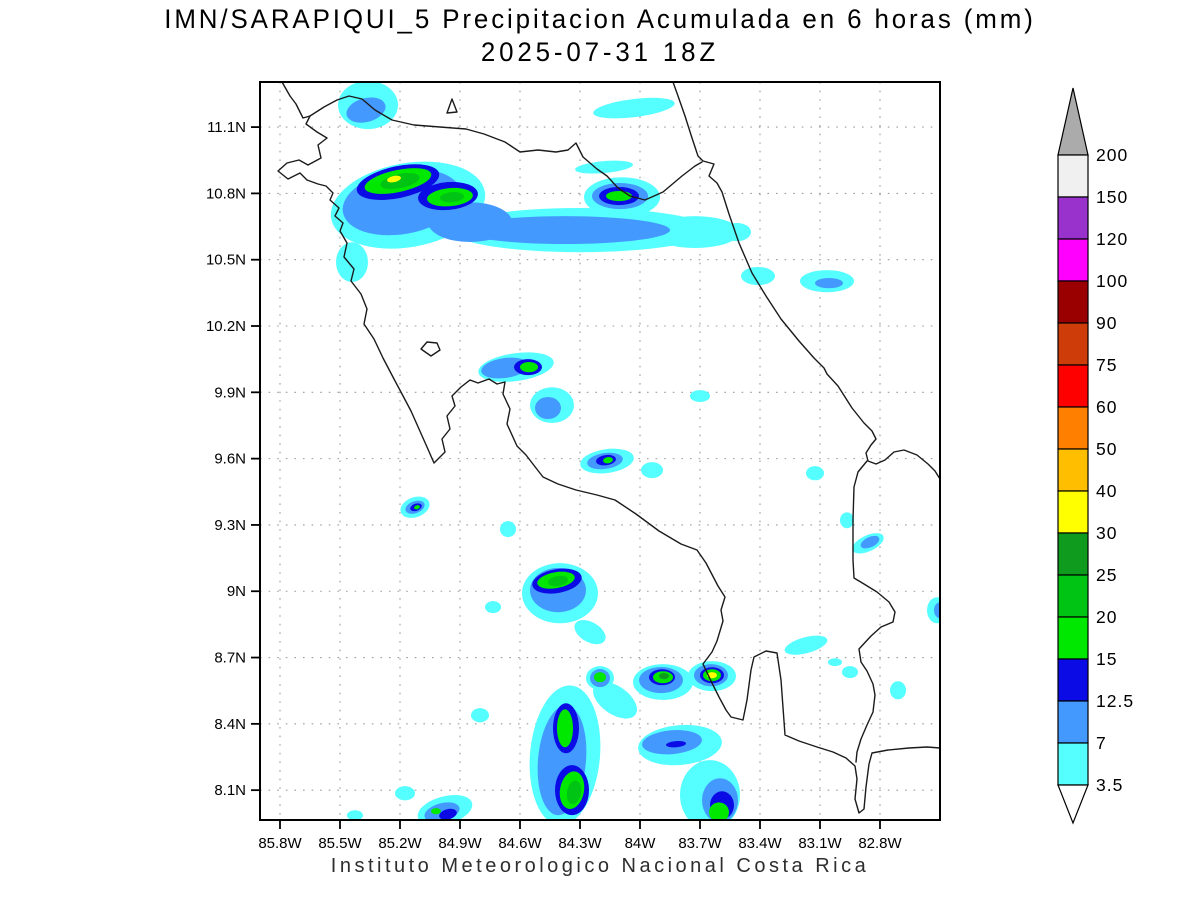 The height and width of the screenshot is (900, 1200). I want to click on colorbar-label: 60, so click(1106, 407).